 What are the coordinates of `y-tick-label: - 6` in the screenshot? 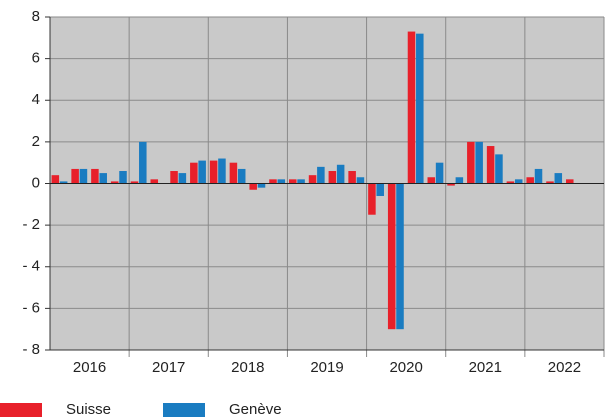 It's located at (31, 307).